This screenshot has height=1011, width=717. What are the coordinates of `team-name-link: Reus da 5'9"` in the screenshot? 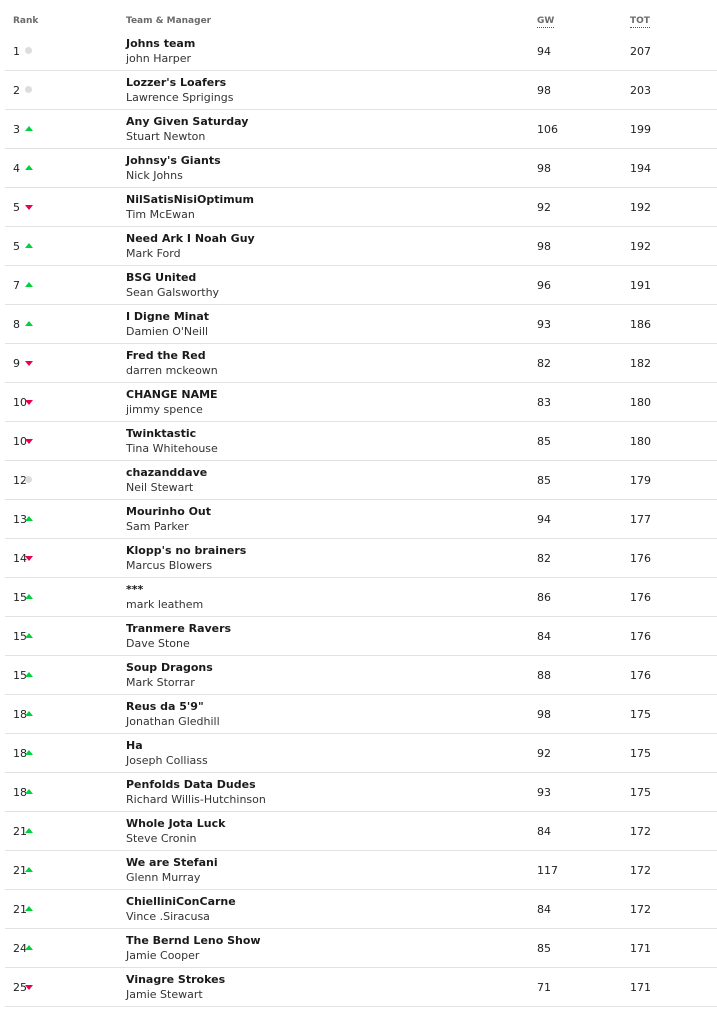 It's located at (165, 706).